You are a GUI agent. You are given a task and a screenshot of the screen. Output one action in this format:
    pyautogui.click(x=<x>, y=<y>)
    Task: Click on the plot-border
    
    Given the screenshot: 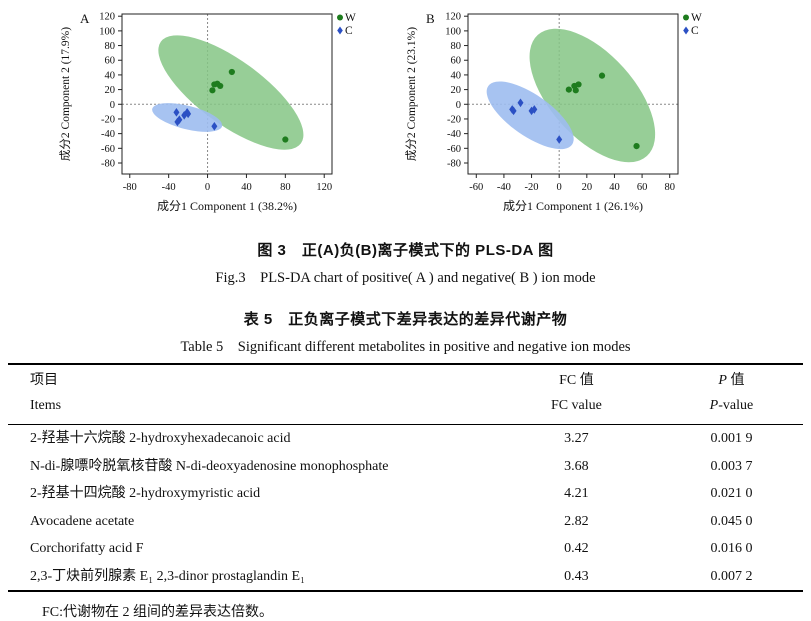 What is the action you would take?
    pyautogui.click(x=573, y=94)
    